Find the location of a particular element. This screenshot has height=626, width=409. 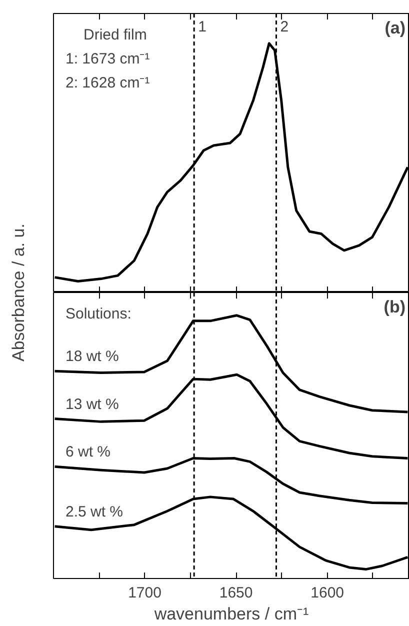

annotation: 1 is located at coordinates (202, 27).